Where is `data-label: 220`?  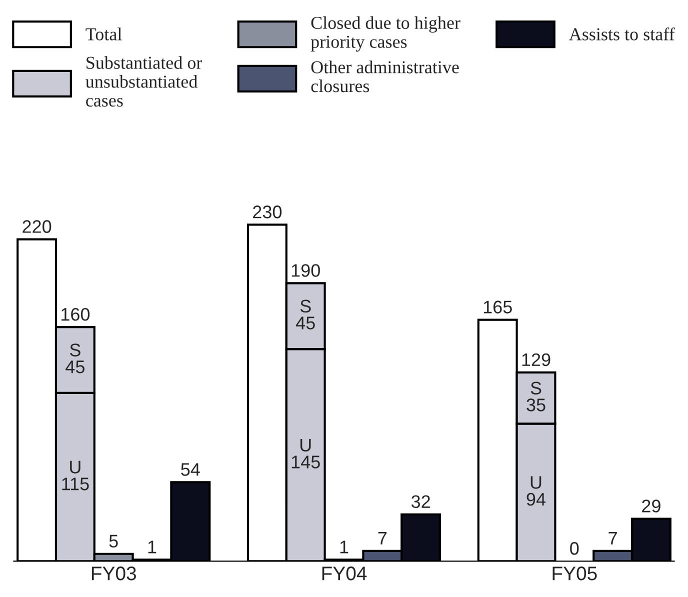 data-label: 220 is located at coordinates (37, 226).